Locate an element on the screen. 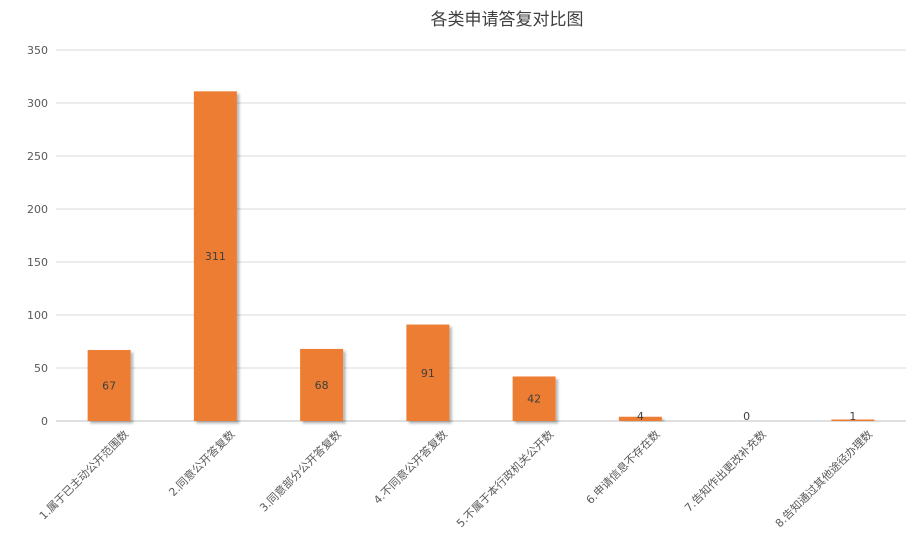 This screenshot has width=924, height=554. data-label: 4 is located at coordinates (640, 416).